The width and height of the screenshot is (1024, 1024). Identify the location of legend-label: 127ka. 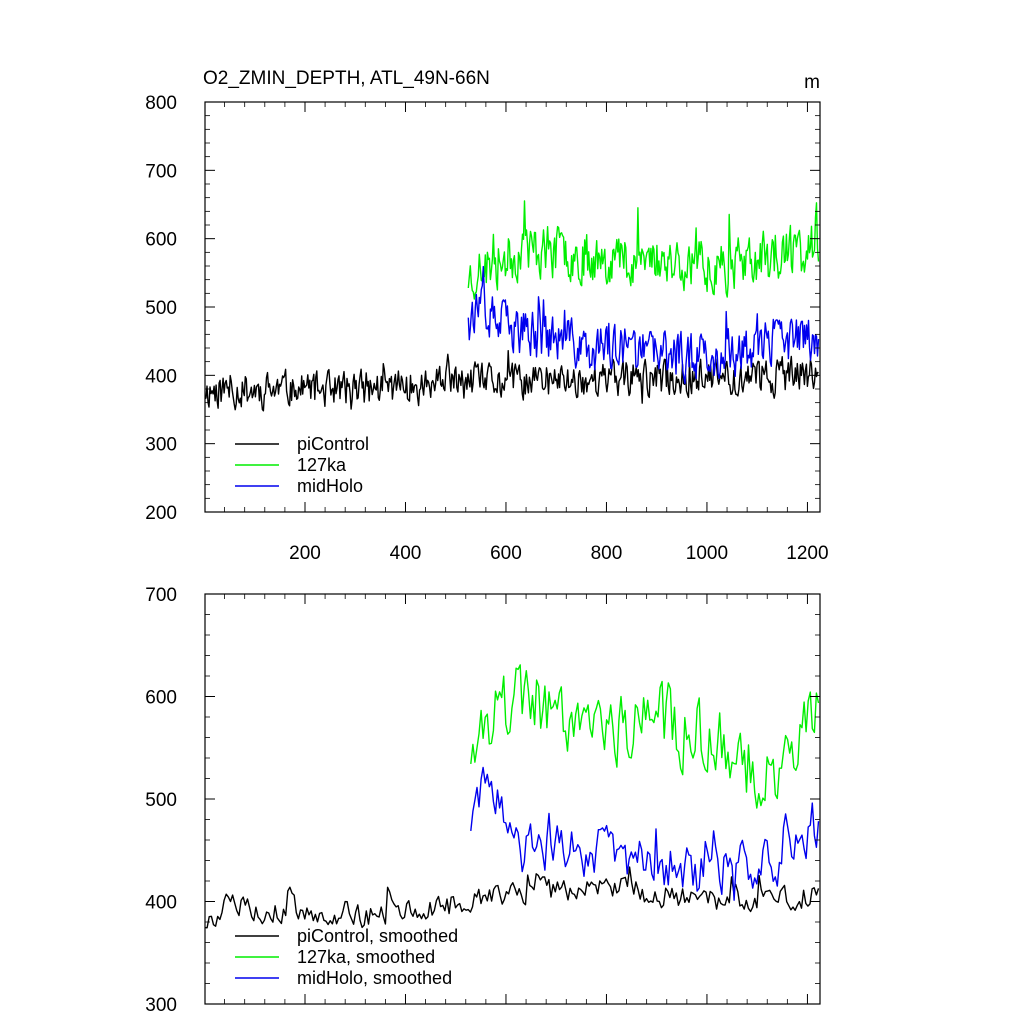
(322, 465).